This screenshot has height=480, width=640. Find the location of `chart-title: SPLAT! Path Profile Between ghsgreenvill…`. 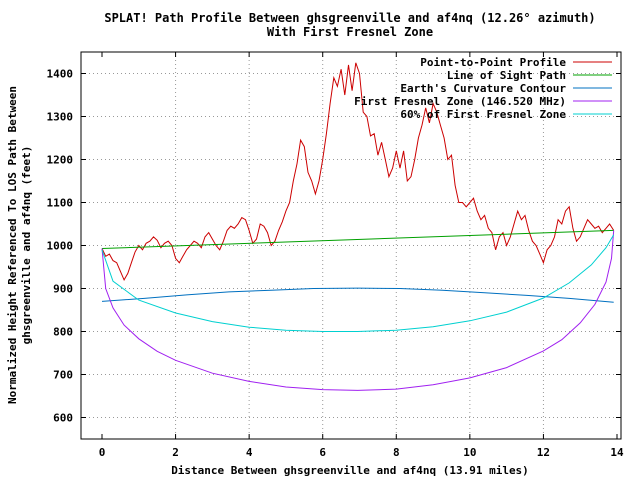

chart-title: SPLAT! Path Profile Between ghsgreenvill… is located at coordinates (349, 18).